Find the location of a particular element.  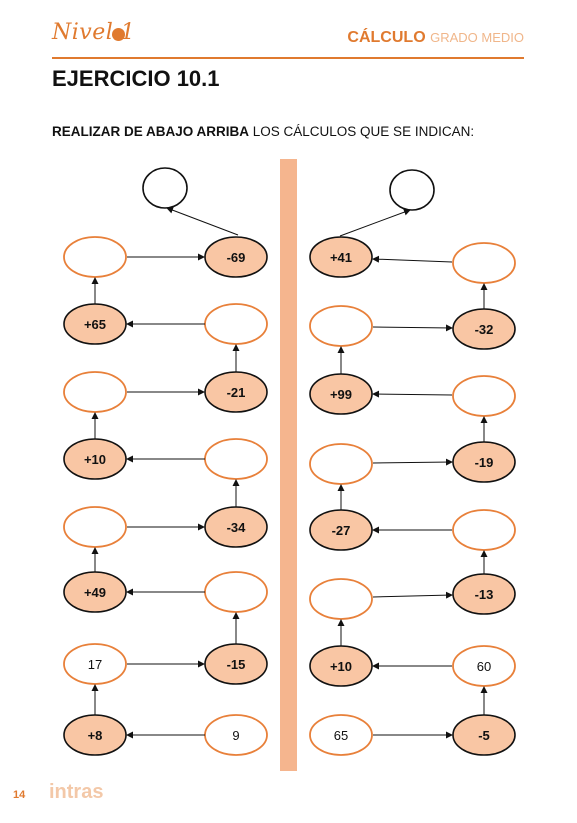

right-start-value-label: 65 is located at coordinates (341, 735).